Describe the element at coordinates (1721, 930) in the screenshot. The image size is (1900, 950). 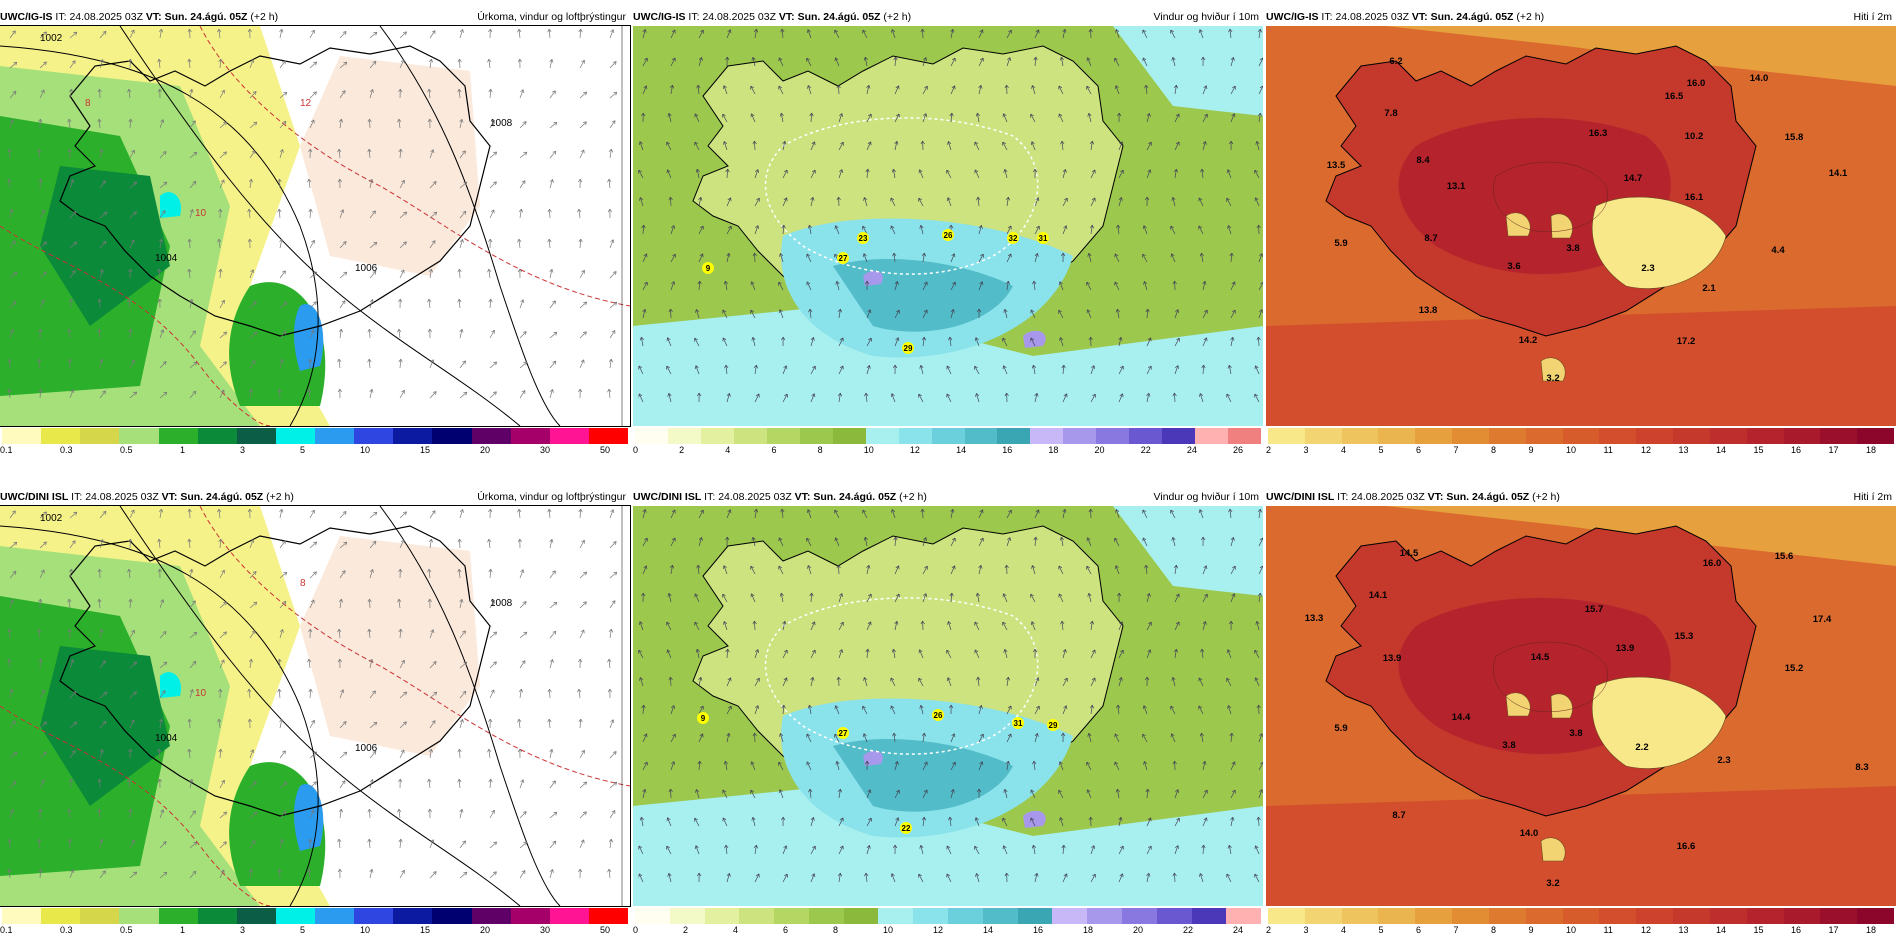
I see `colorbar-tick-label: 14` at that location.